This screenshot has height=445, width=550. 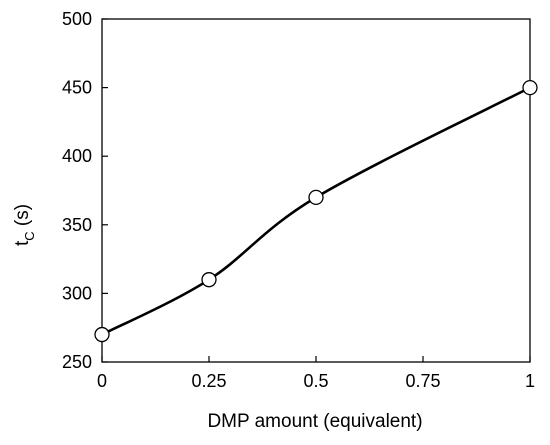 I want to click on y-axis-label: tC (s), so click(x=24, y=225).